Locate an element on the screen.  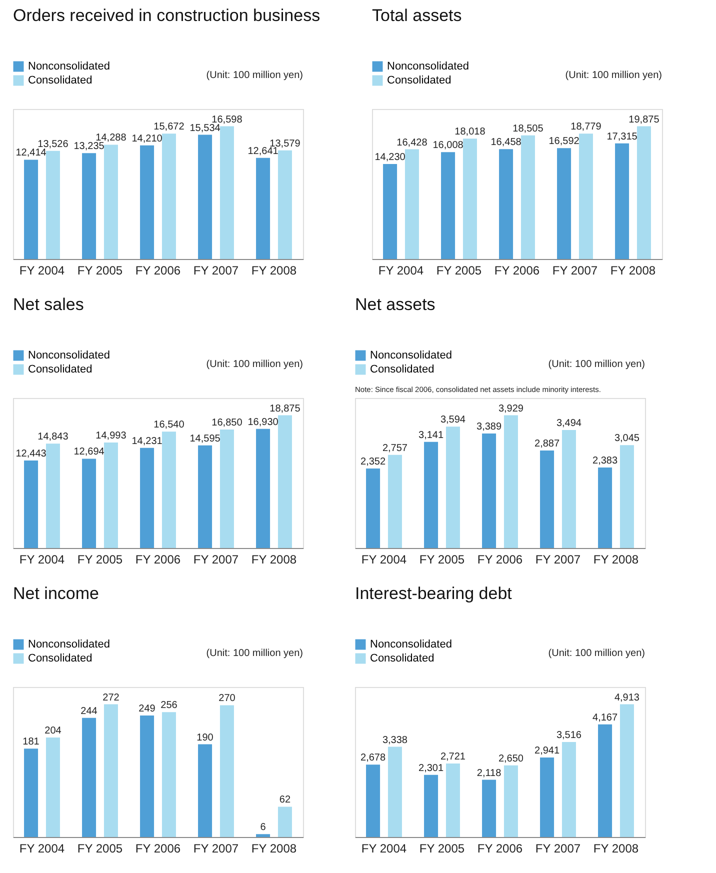
data-label: 18,779 is located at coordinates (586, 127).